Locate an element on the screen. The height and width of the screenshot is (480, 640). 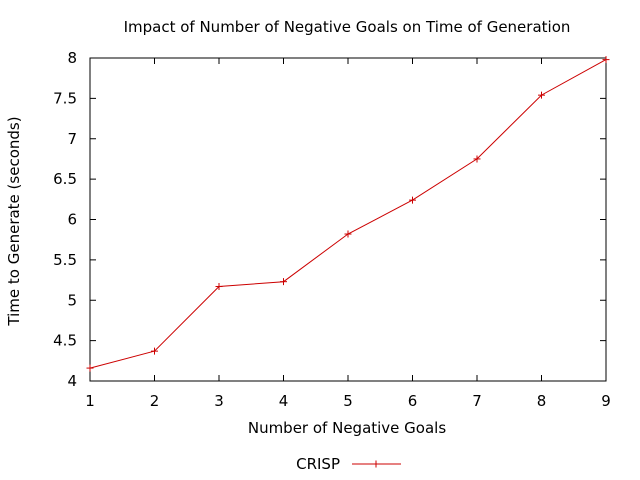
legend-label: CRISP is located at coordinates (318, 464).